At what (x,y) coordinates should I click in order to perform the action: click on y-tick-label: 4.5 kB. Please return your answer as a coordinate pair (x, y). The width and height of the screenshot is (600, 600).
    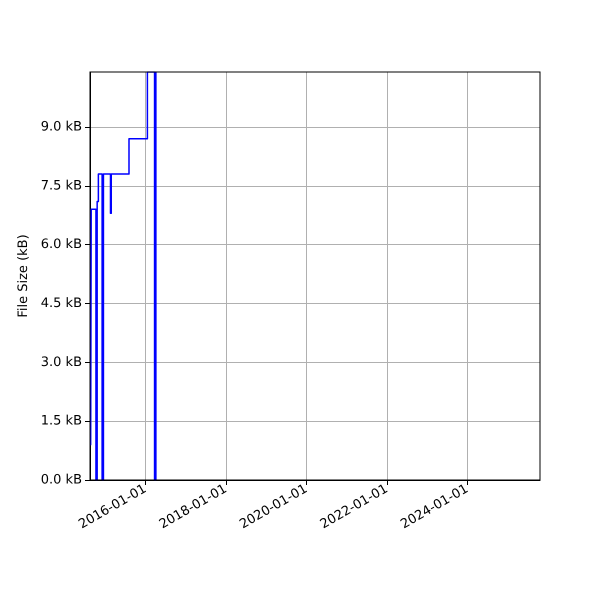
    Looking at the image, I should click on (61, 303).